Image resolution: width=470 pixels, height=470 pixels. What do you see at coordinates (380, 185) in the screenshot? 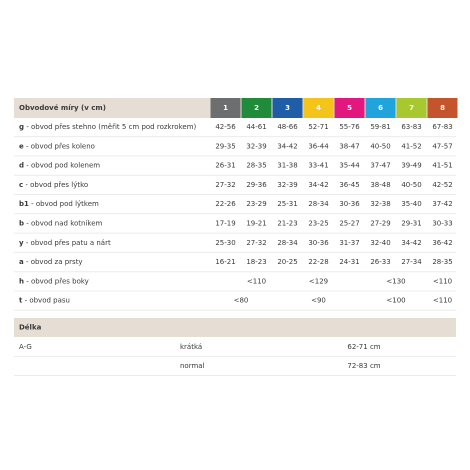
I see `row-value: 38-48` at bounding box center [380, 185].